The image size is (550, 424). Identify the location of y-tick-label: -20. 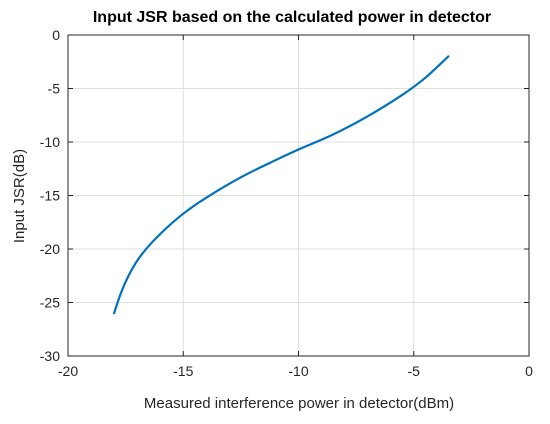
(50, 249).